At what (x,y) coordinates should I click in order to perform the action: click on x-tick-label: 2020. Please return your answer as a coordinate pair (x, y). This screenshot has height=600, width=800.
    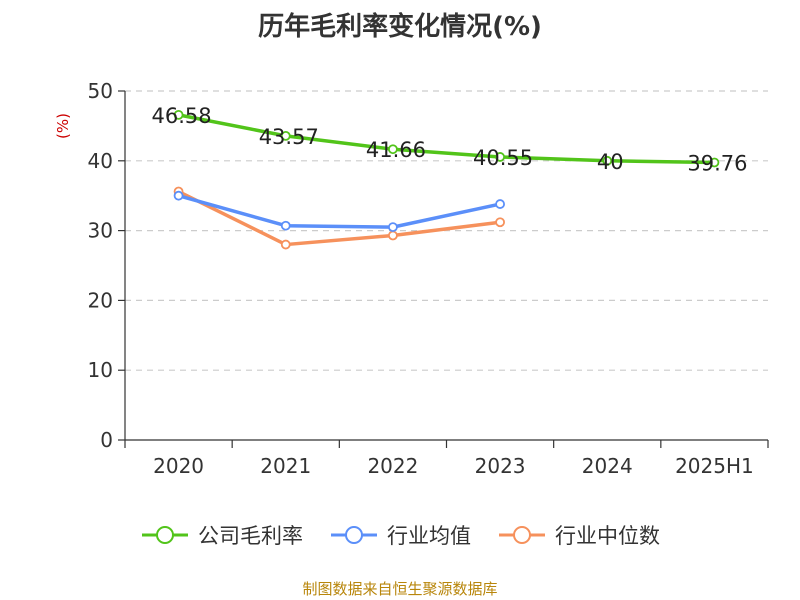
    Looking at the image, I should click on (178, 466).